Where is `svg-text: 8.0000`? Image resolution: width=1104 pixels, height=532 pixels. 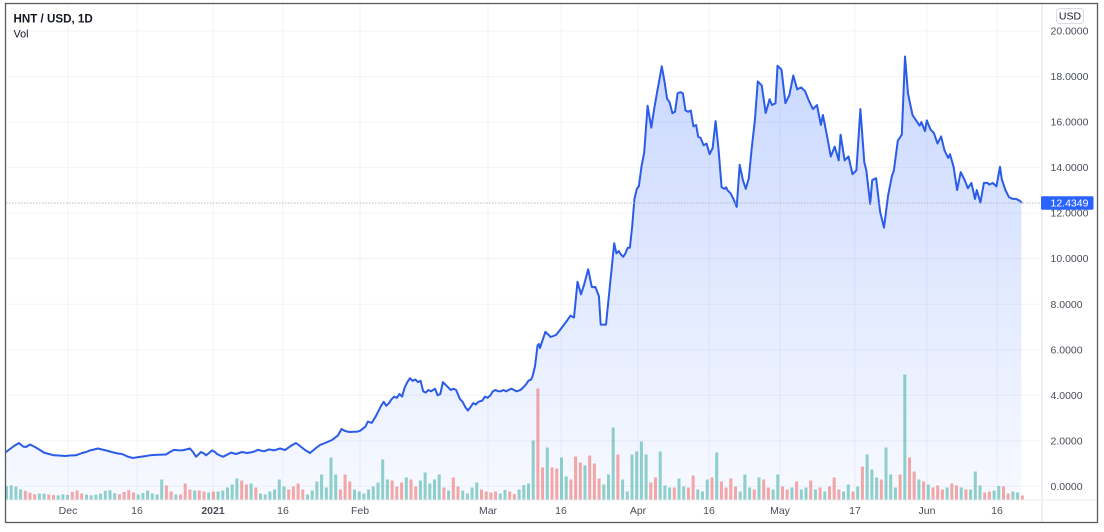 svg-text: 8.0000 is located at coordinates (1067, 305).